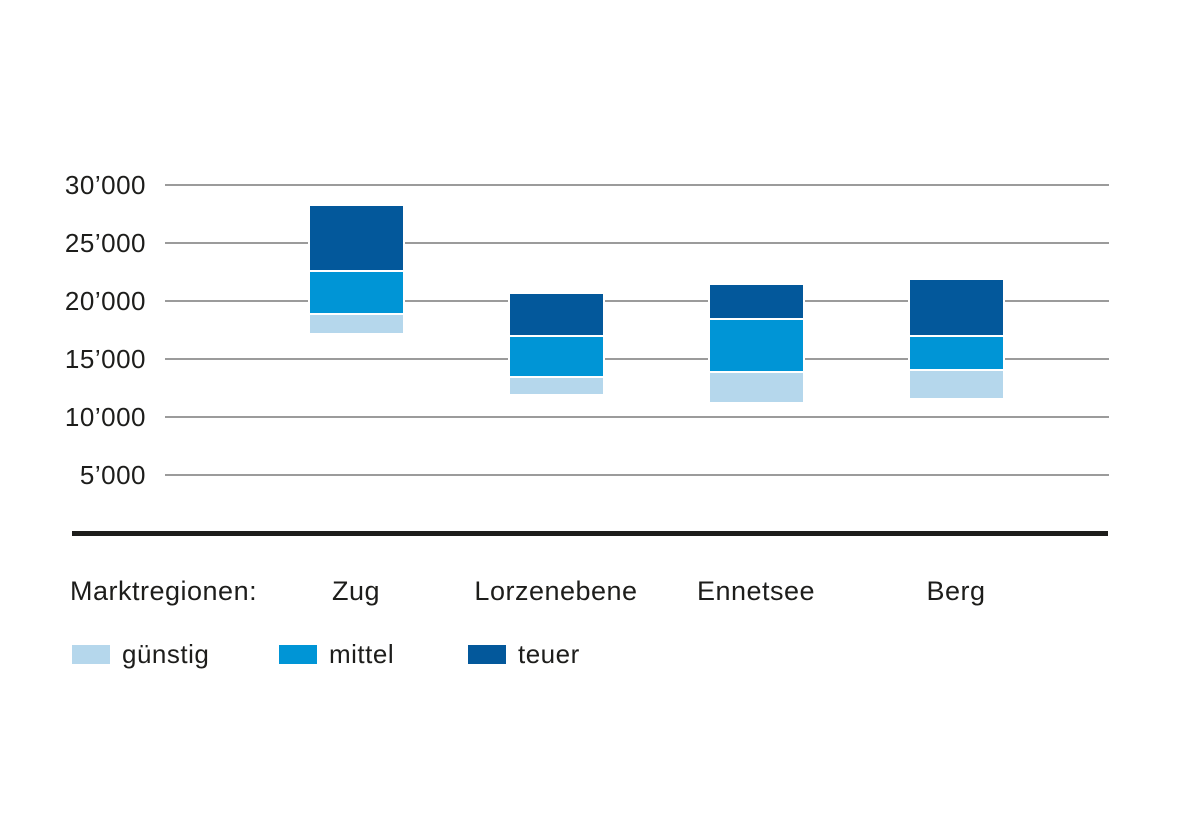  What do you see at coordinates (590, 533) in the screenshot?
I see `x-axis-baseline` at bounding box center [590, 533].